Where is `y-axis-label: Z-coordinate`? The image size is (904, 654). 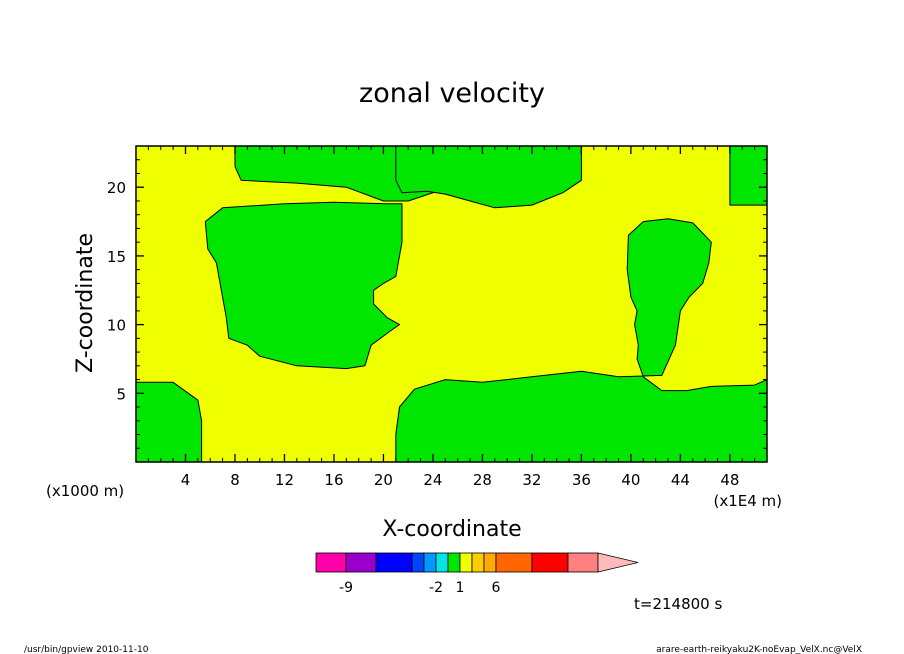
y-axis-label: Z-coordinate is located at coordinates (85, 303).